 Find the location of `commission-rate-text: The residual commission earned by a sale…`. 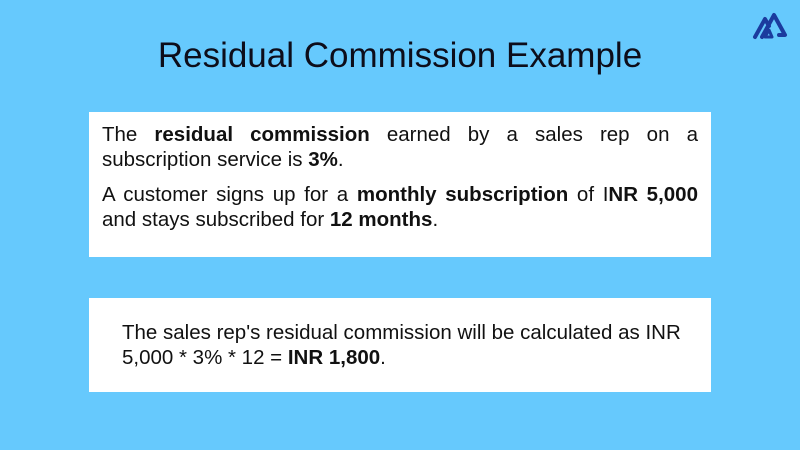

commission-rate-text: The residual commission earned by a sale… is located at coordinates (400, 147).